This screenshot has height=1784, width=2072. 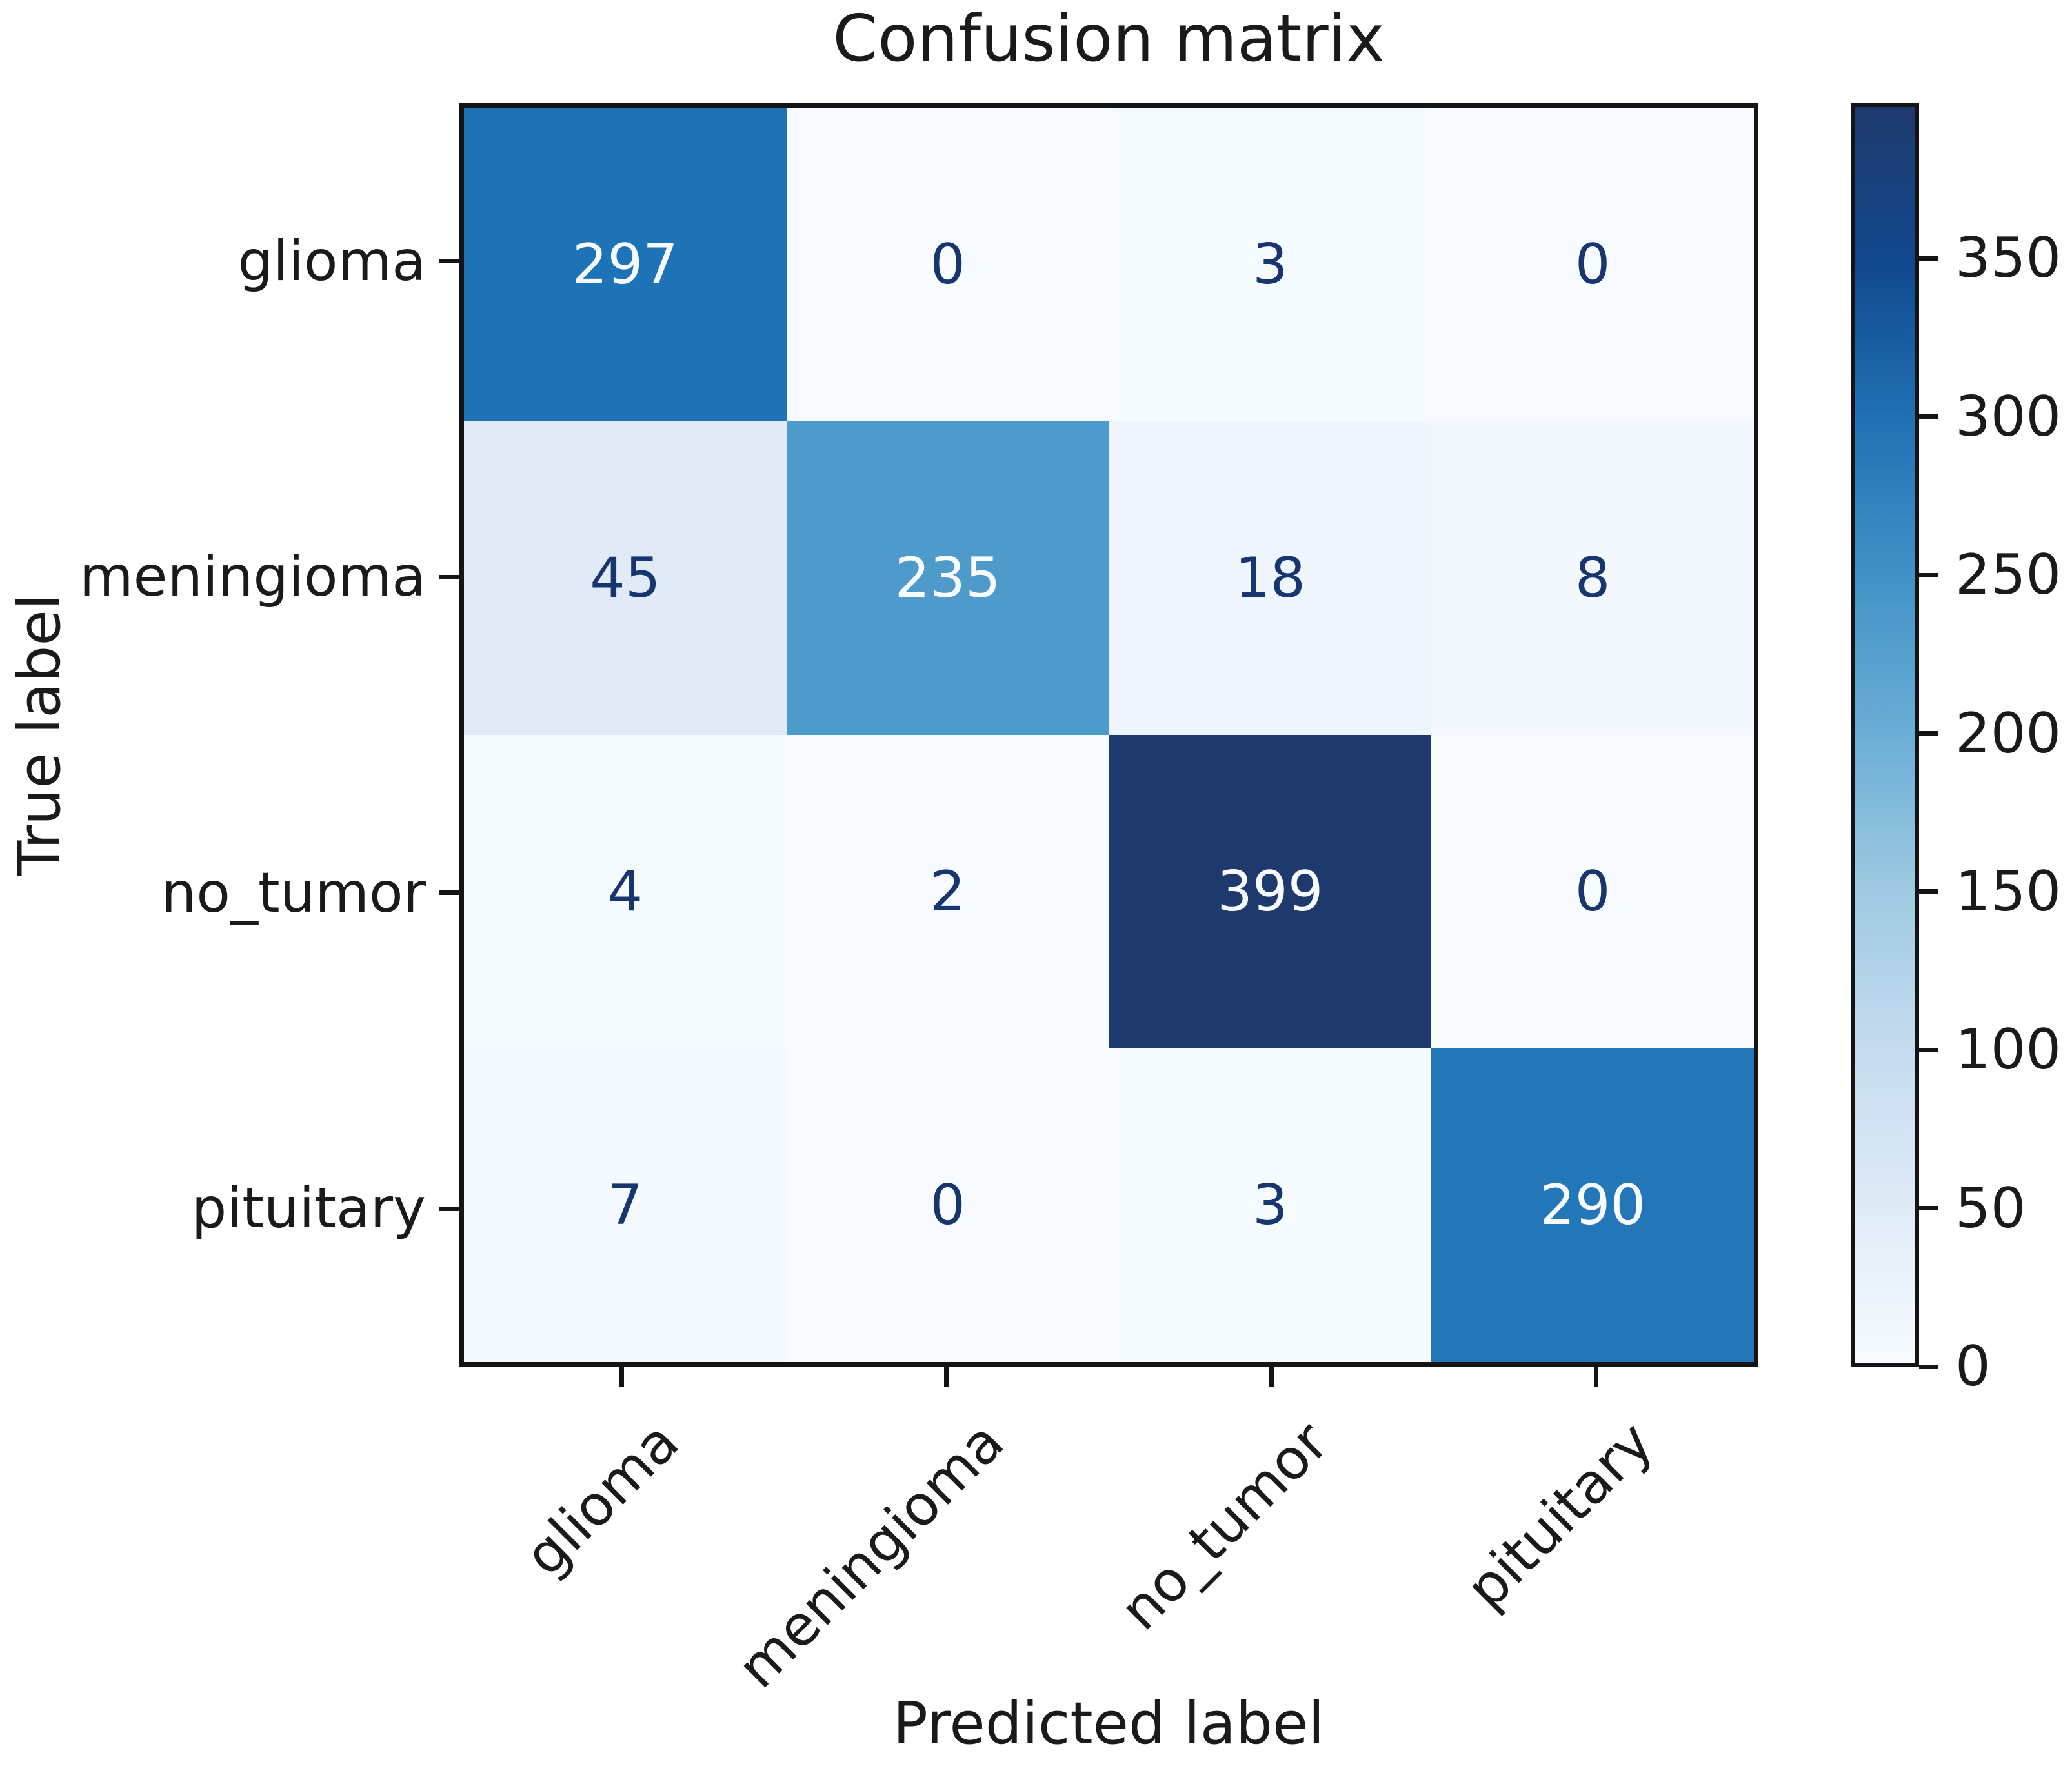 What do you see at coordinates (449, 576) in the screenshot?
I see `y-tick-meningioma` at bounding box center [449, 576].